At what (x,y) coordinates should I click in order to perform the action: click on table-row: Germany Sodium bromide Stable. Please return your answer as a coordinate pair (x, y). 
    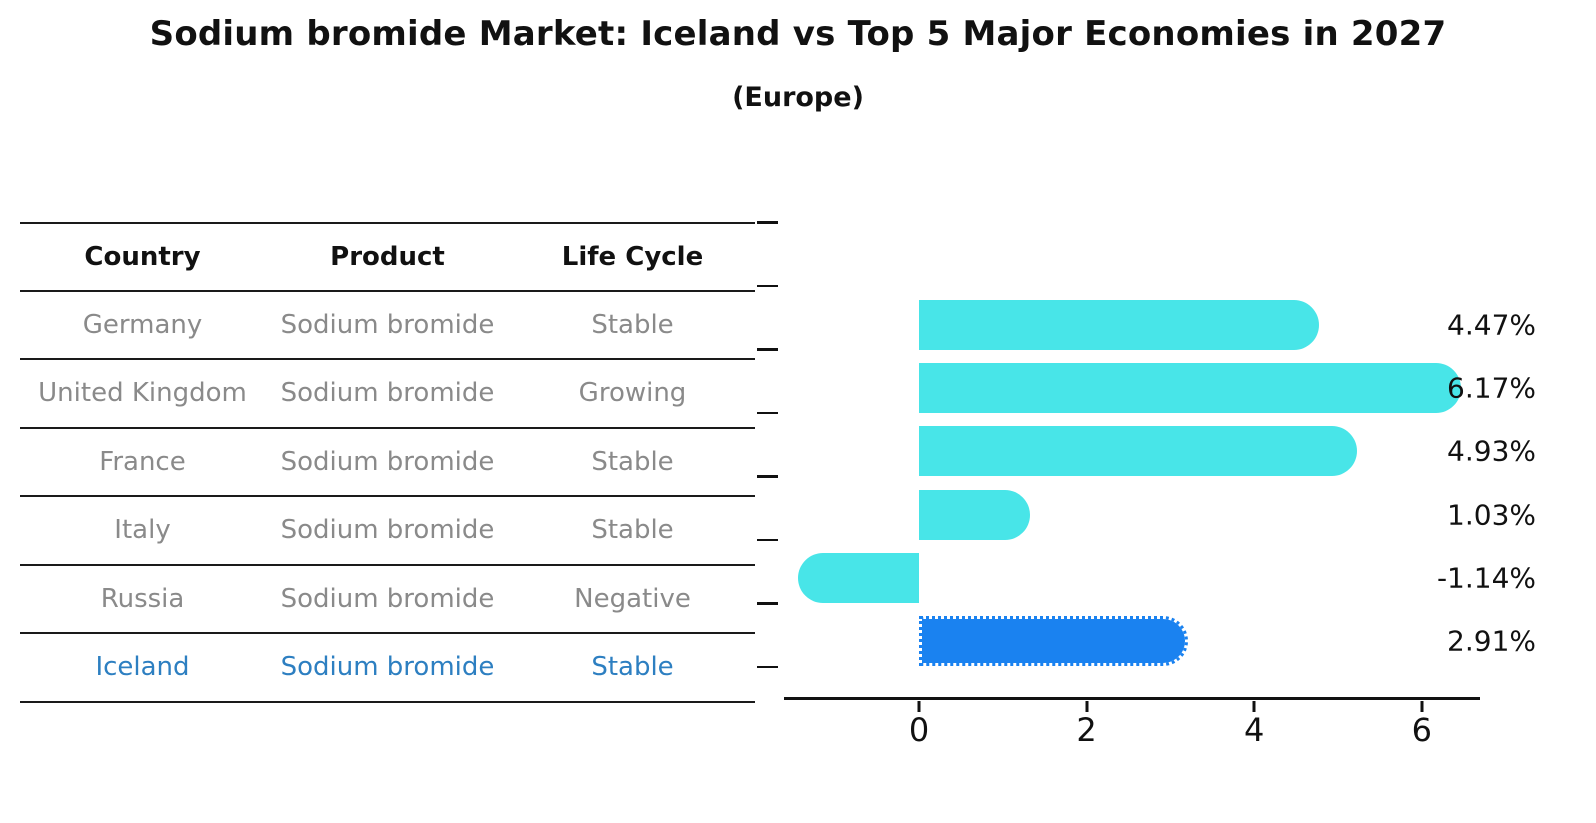
    Looking at the image, I should click on (387, 324).